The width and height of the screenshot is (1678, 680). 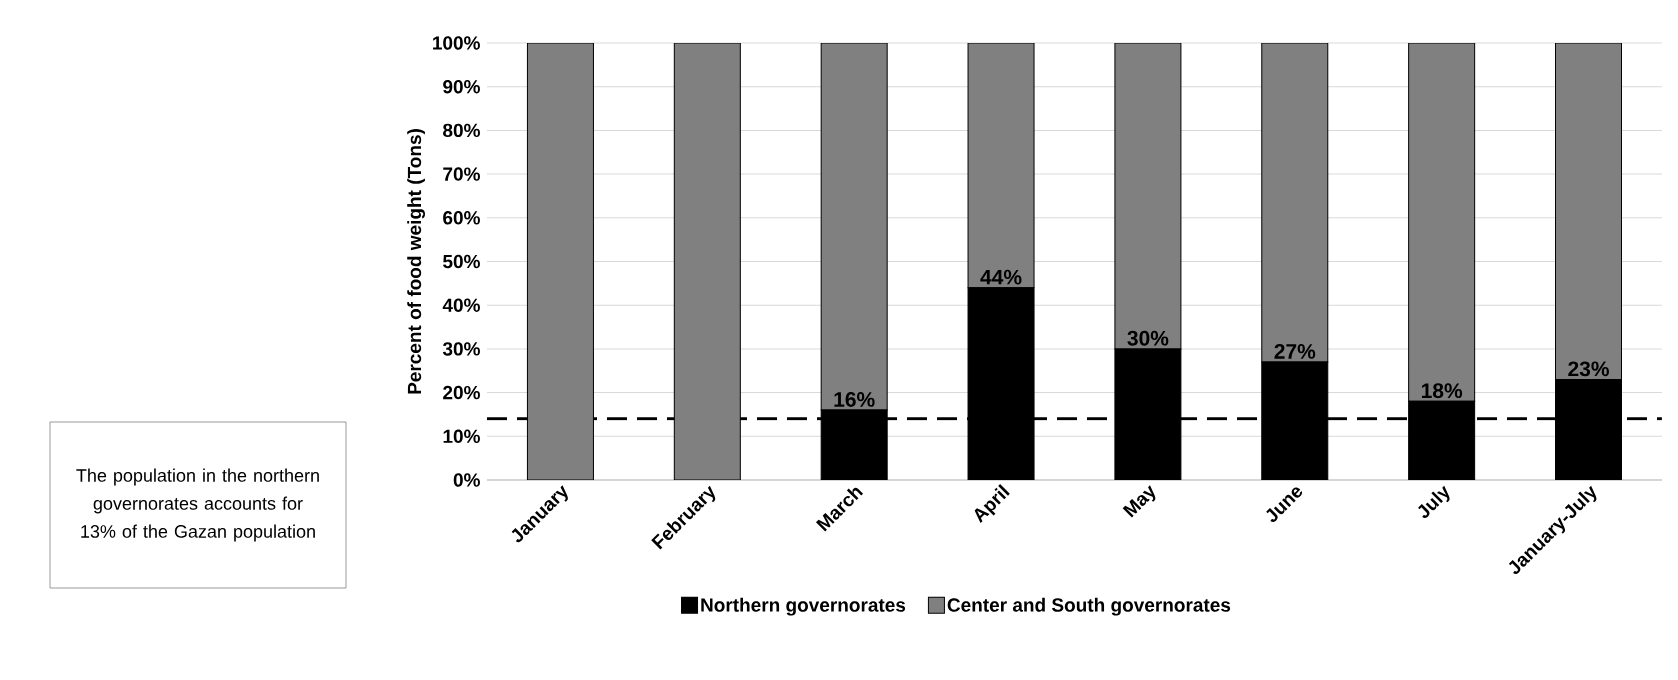 I want to click on y-tick-label: 70%, so click(x=461, y=174).